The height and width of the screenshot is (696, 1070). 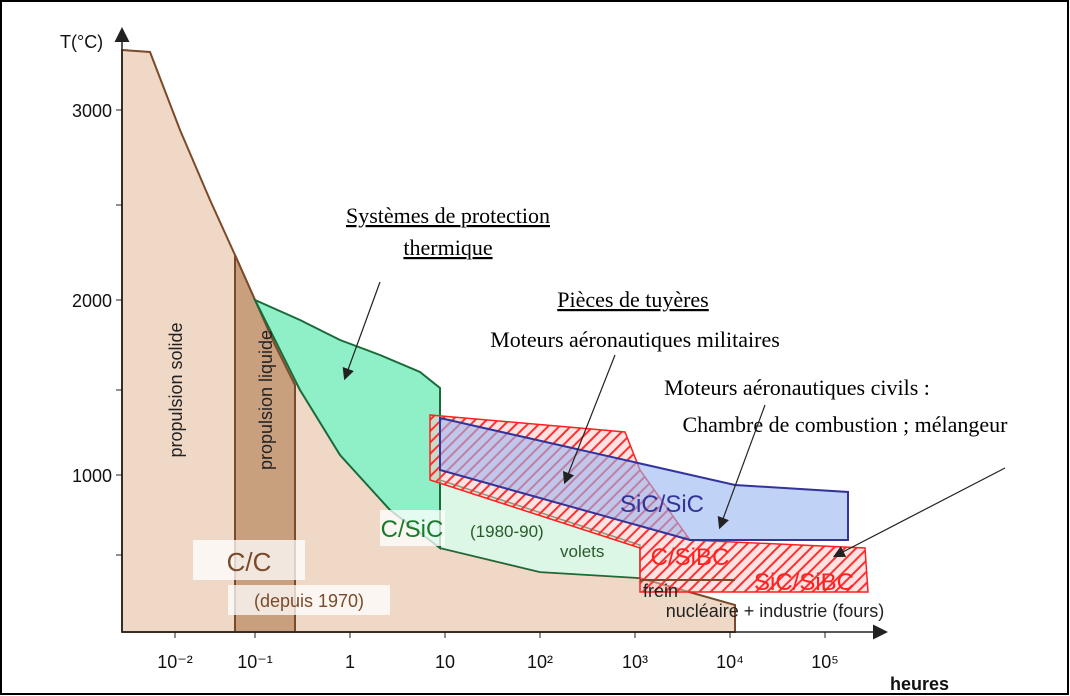 I want to click on x-tick-label: 10⁻¹, so click(x=255, y=662).